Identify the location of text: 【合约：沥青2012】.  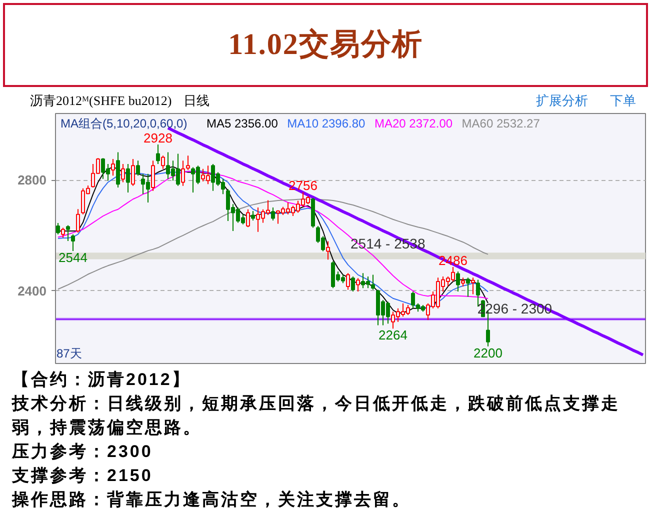
(102, 380).